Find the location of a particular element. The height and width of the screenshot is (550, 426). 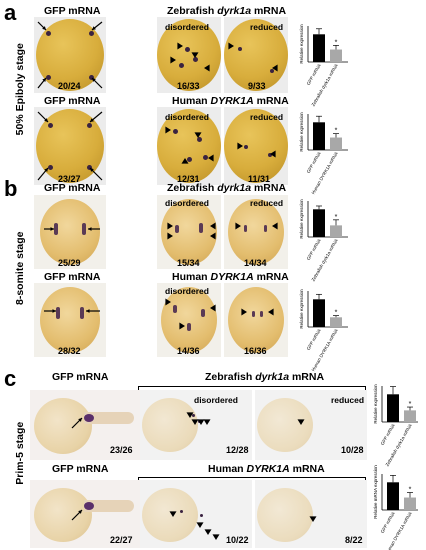

row-c1-control-header: GFP mRNA is located at coordinates (80, 377).